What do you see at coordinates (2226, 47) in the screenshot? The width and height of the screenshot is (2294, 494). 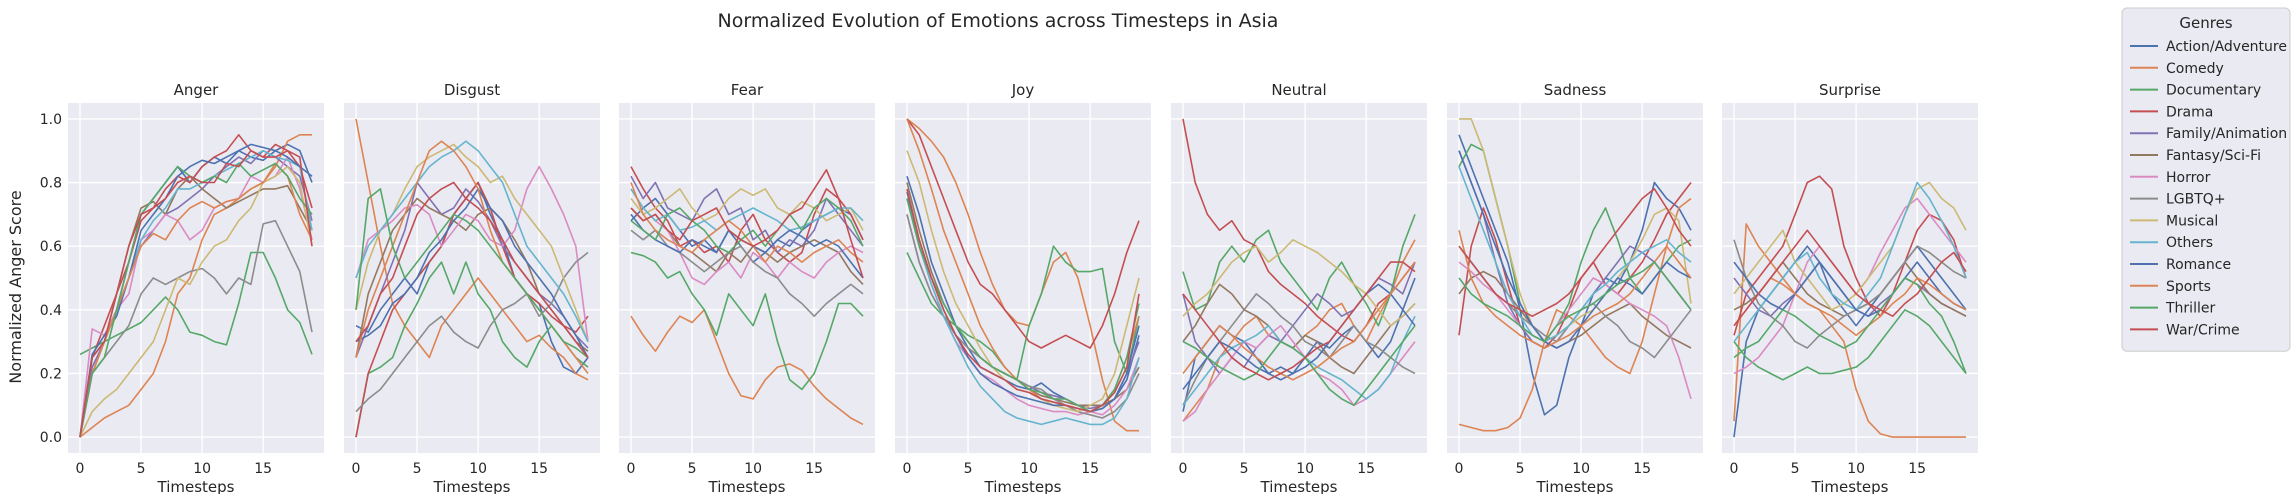 I see `legend-entry-label: Action/Adventure` at bounding box center [2226, 47].